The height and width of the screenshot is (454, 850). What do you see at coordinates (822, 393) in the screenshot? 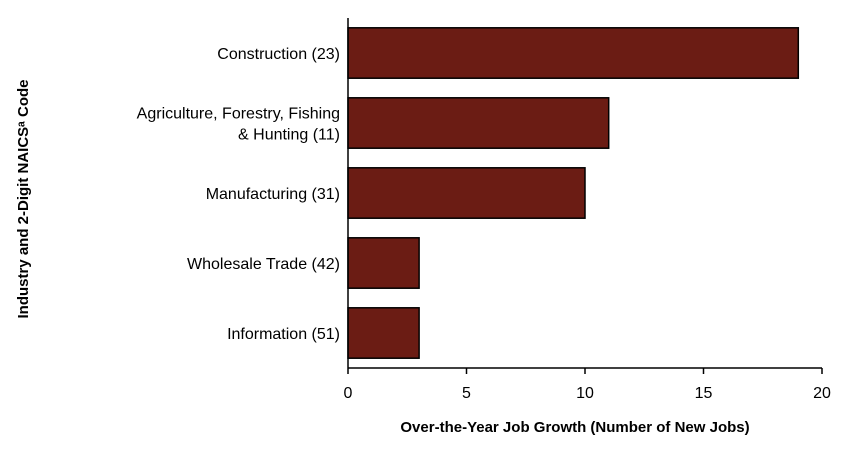
I see `x-tick-label-4: 20` at bounding box center [822, 393].